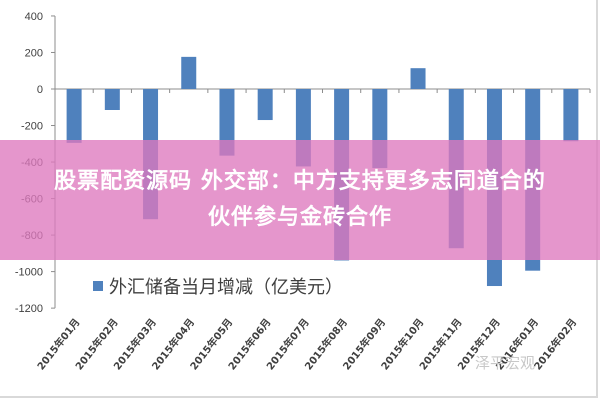  I want to click on y-tick-label: 0, so click(40, 90).